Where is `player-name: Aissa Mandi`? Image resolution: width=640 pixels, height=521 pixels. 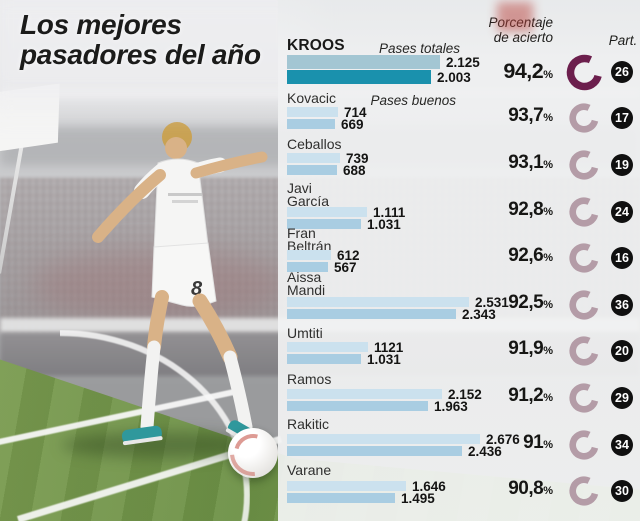 player-name: Aissa Mandi is located at coordinates (306, 283).